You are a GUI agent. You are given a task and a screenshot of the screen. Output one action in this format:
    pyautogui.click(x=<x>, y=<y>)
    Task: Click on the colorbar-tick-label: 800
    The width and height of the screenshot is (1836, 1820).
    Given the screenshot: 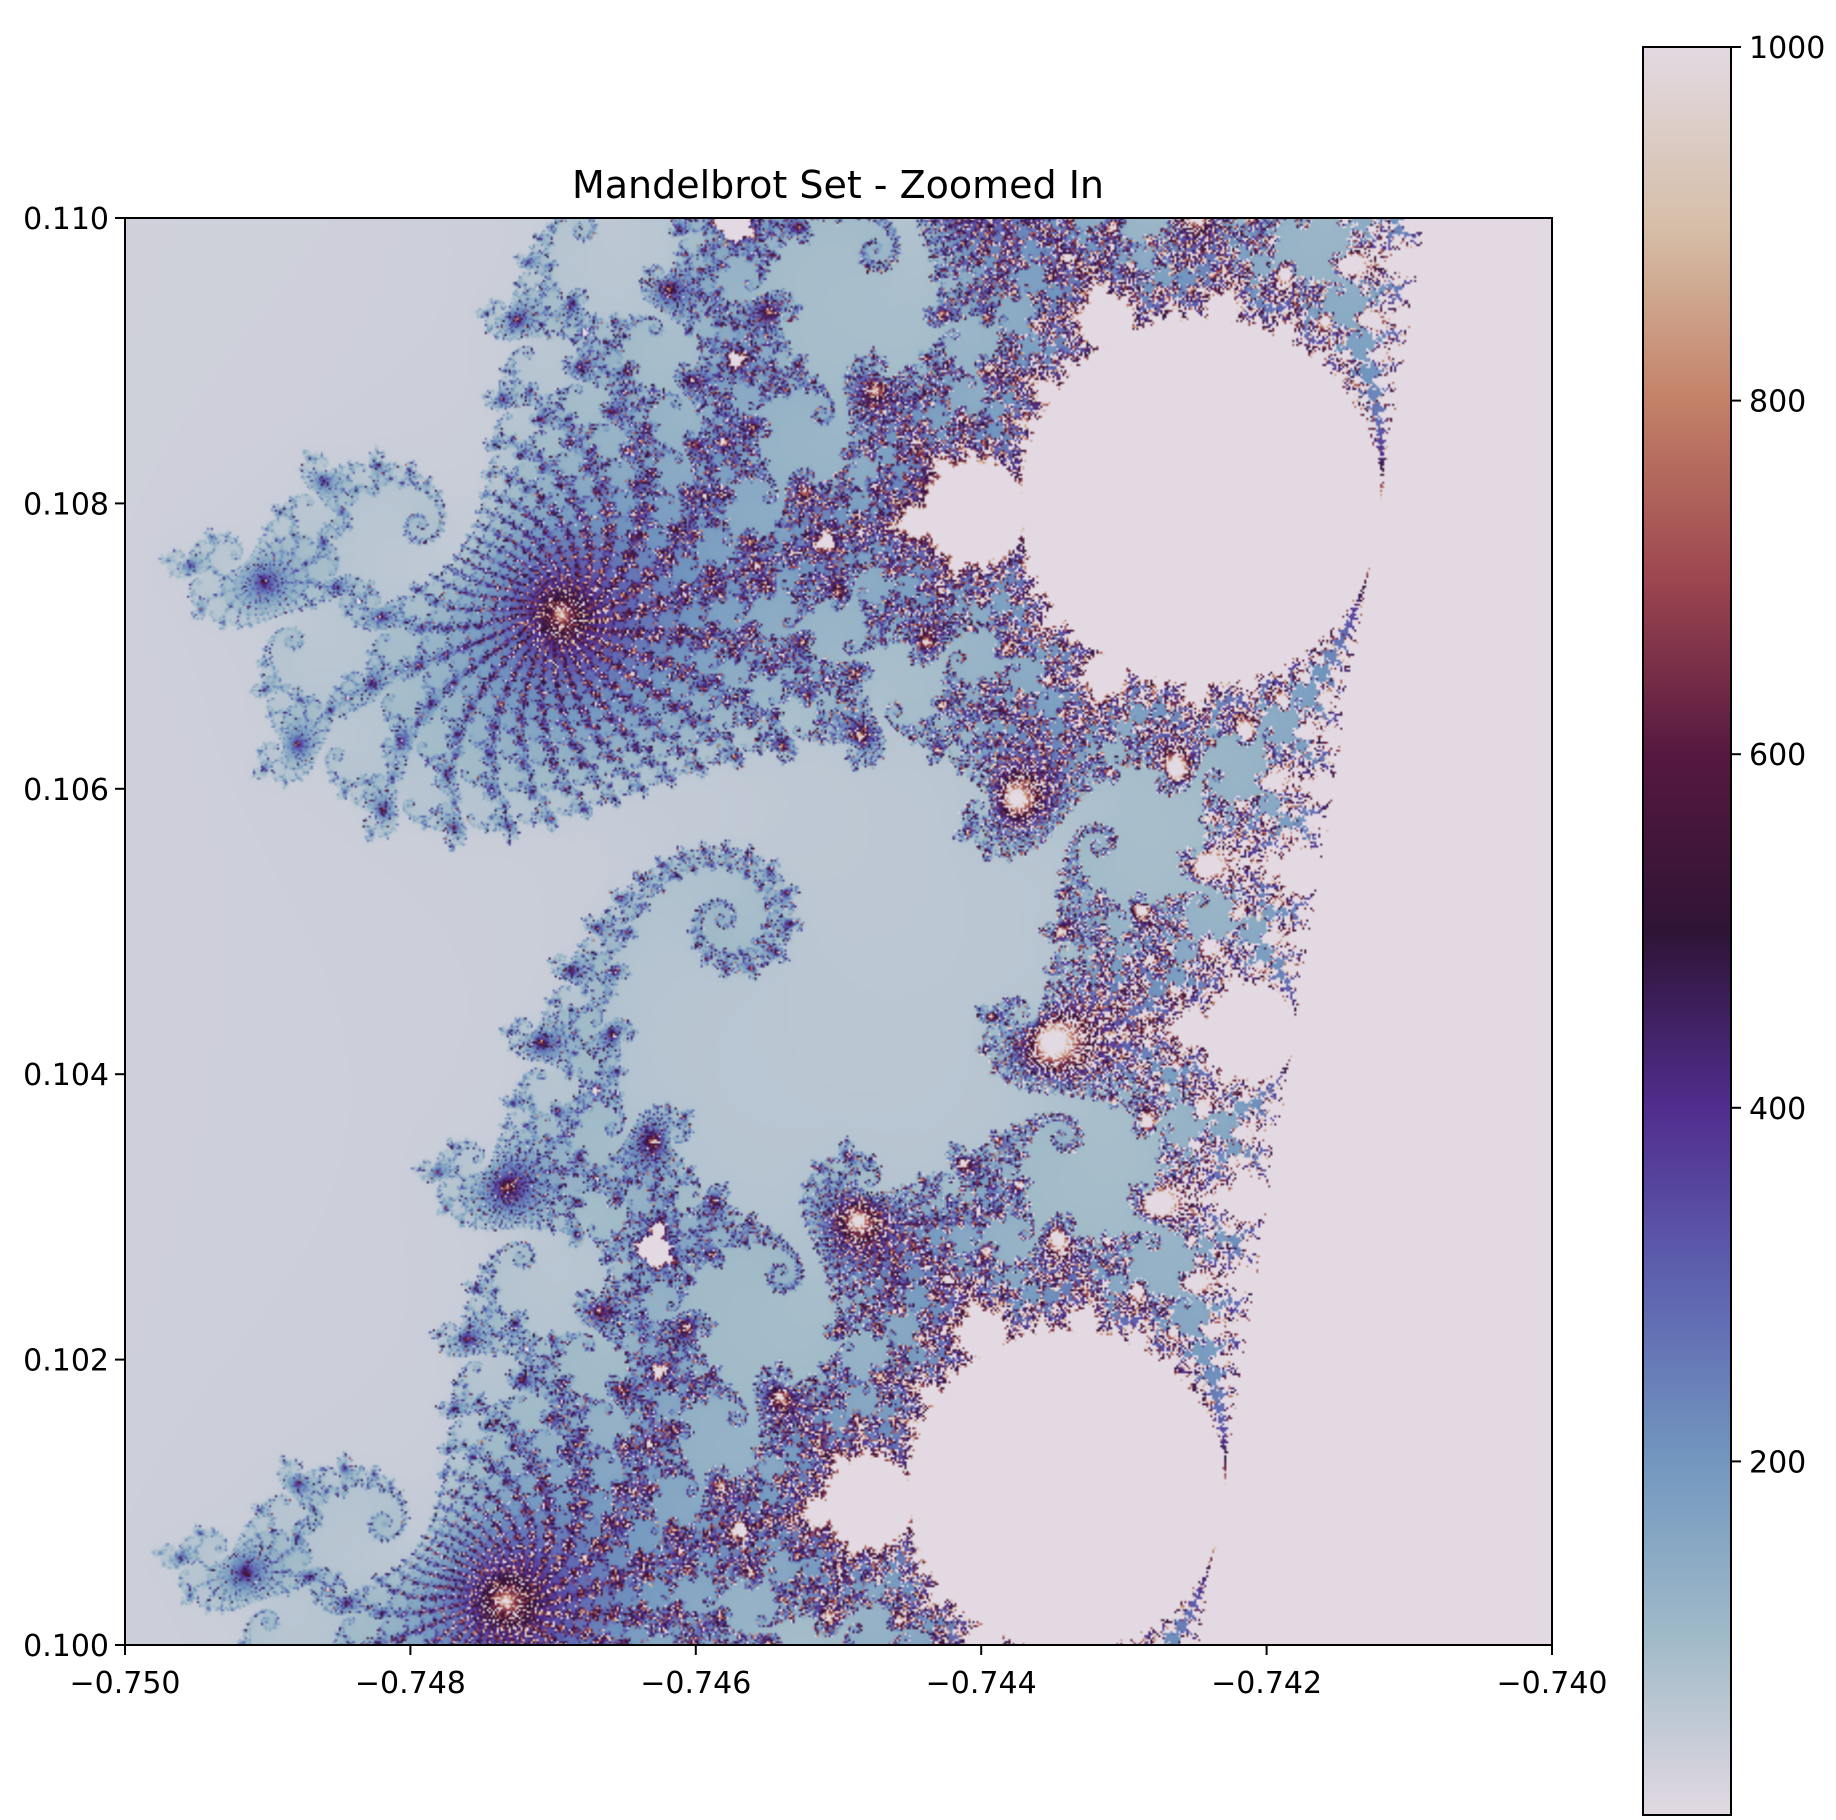 What is the action you would take?
    pyautogui.click(x=1777, y=402)
    